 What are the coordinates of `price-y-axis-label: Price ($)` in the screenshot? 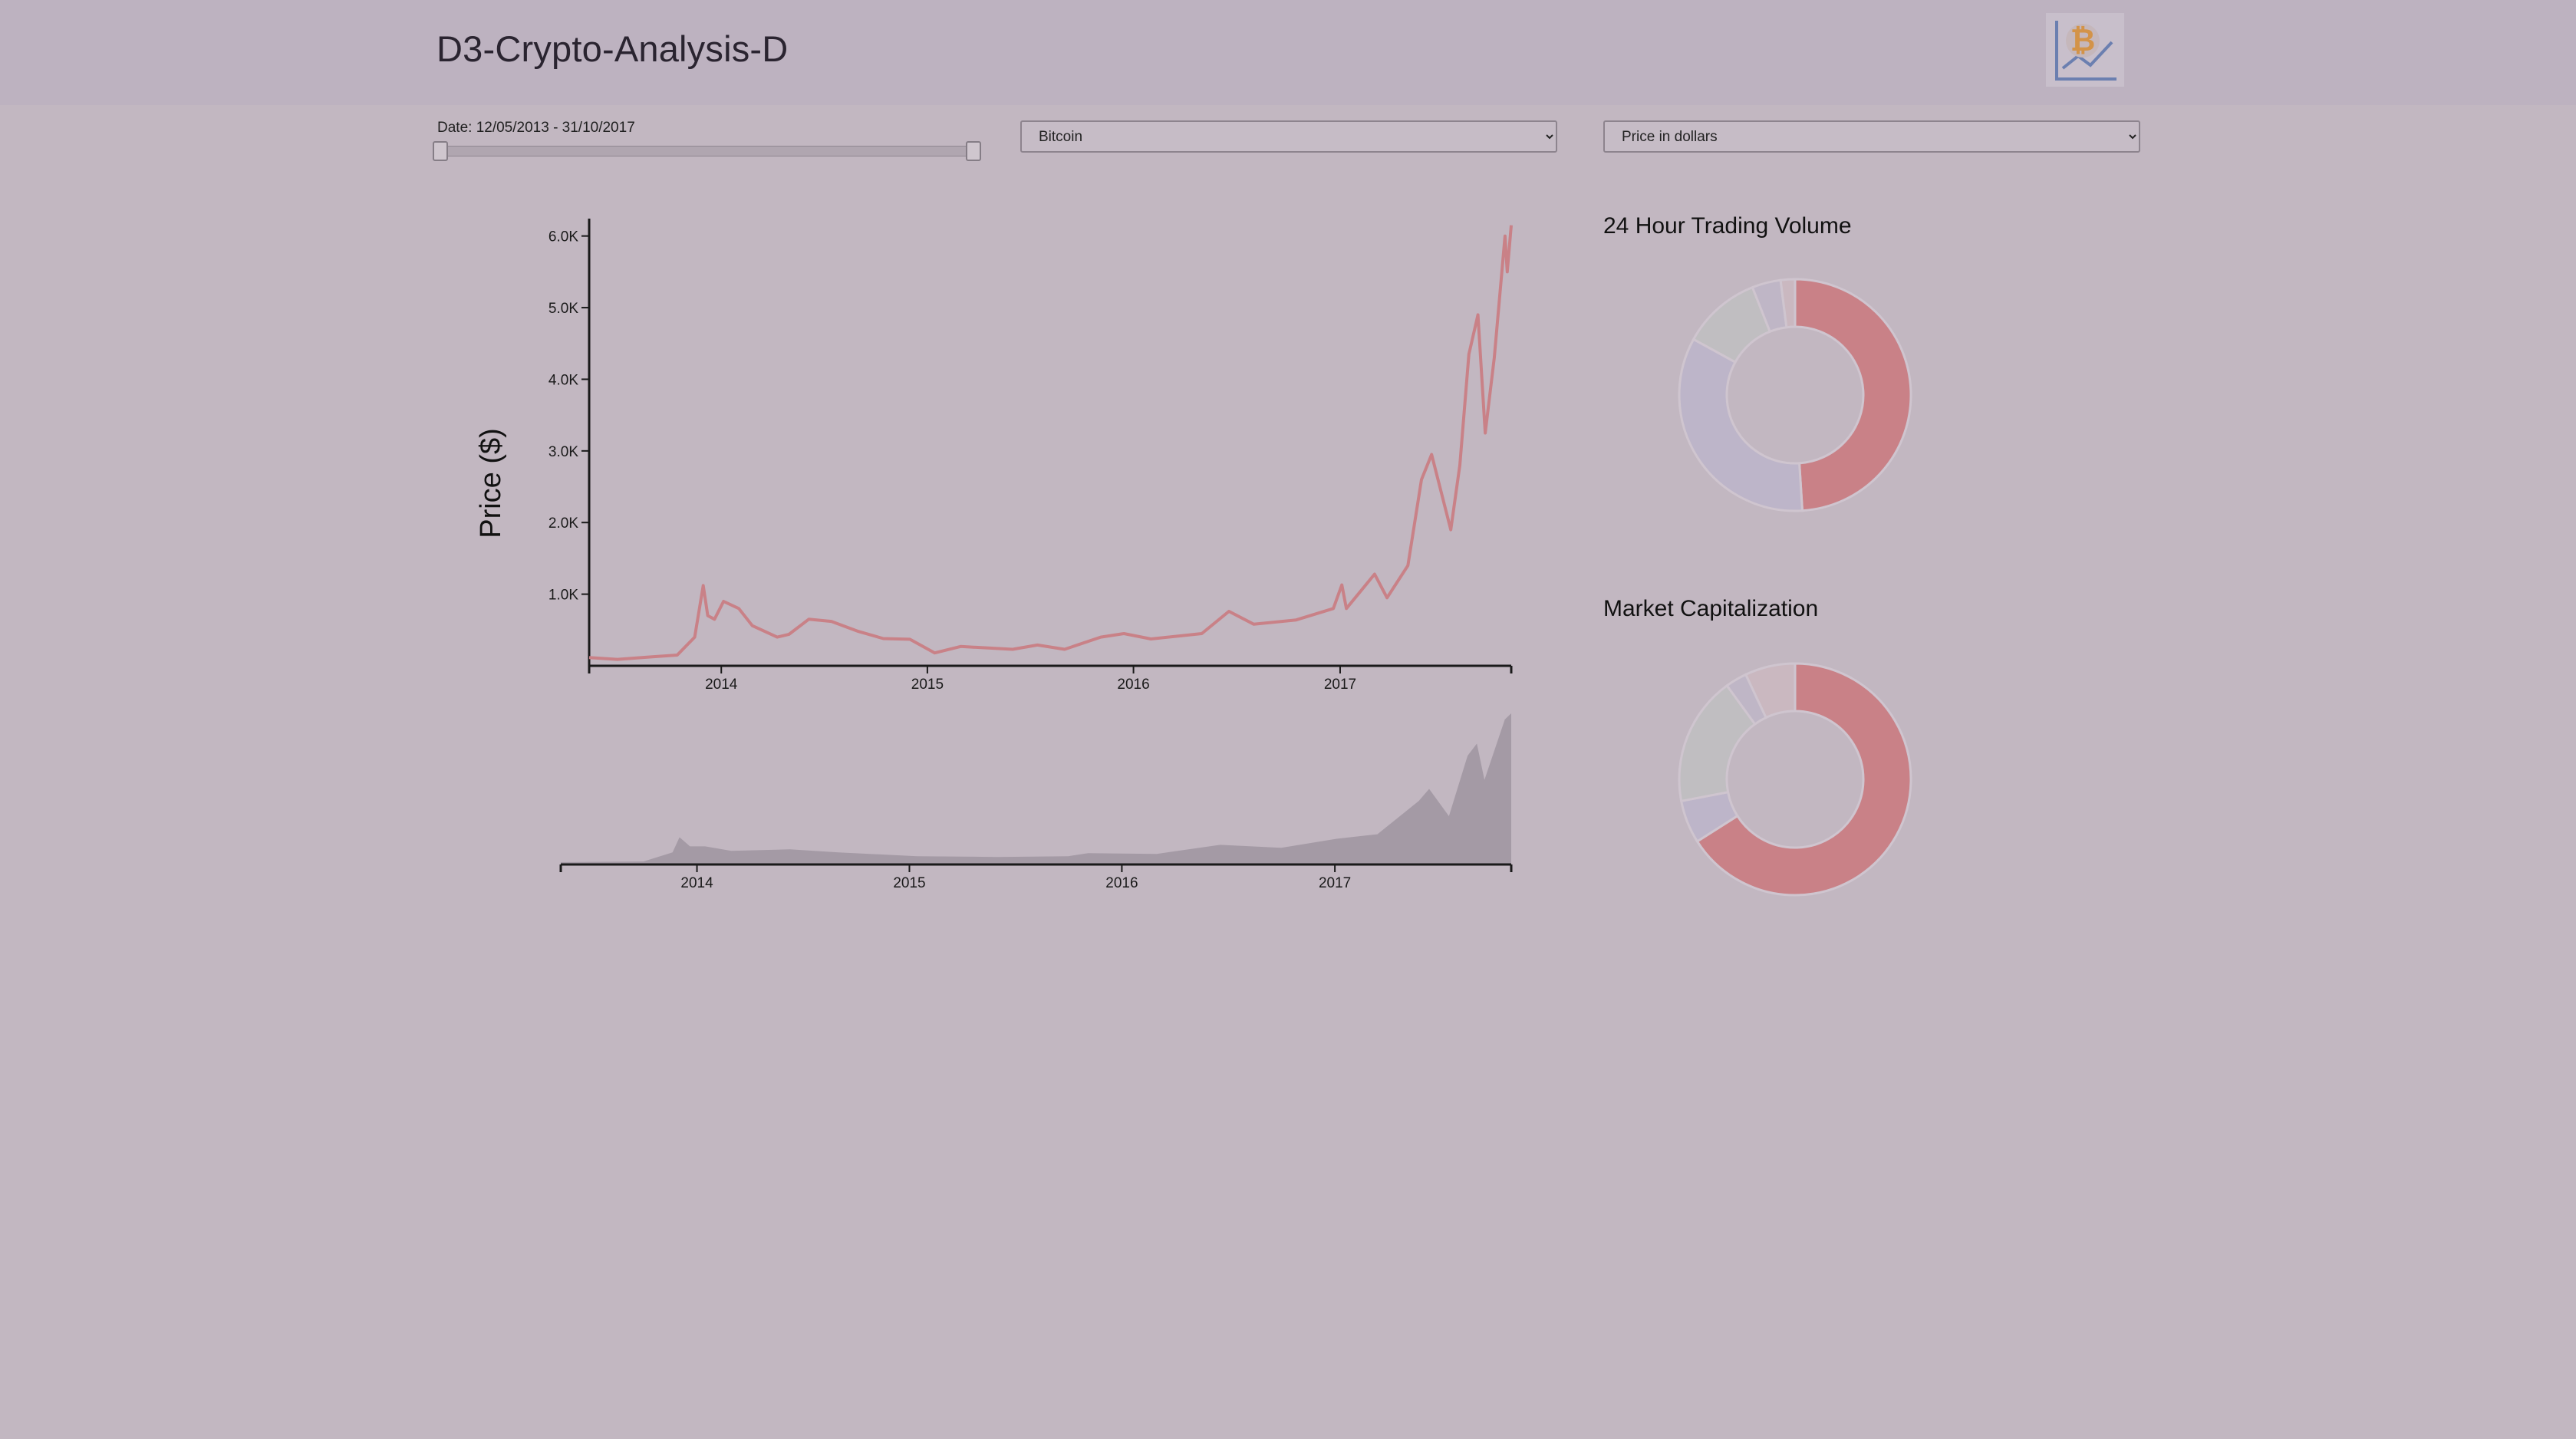 It's located at (491, 483).